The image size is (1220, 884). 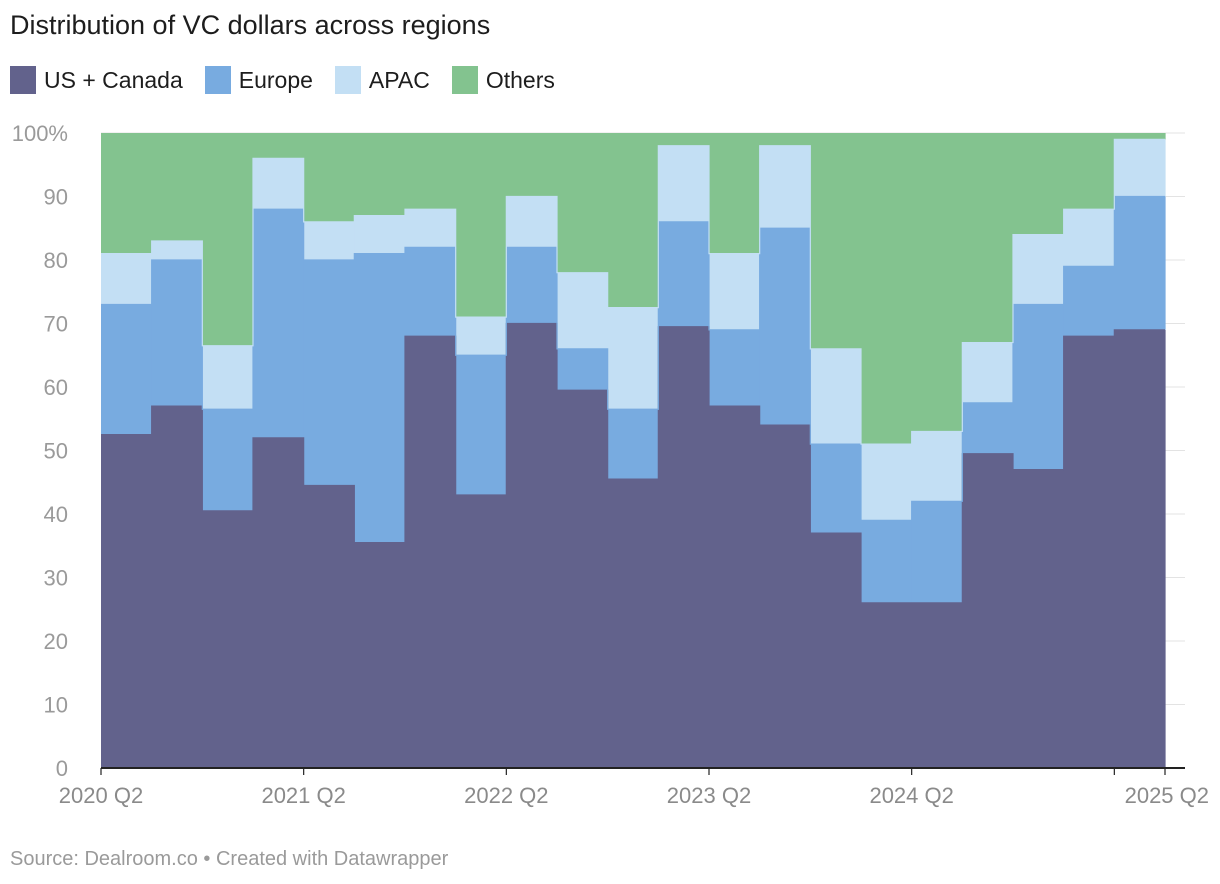 I want to click on y-tick-label: 90, so click(x=56, y=197).